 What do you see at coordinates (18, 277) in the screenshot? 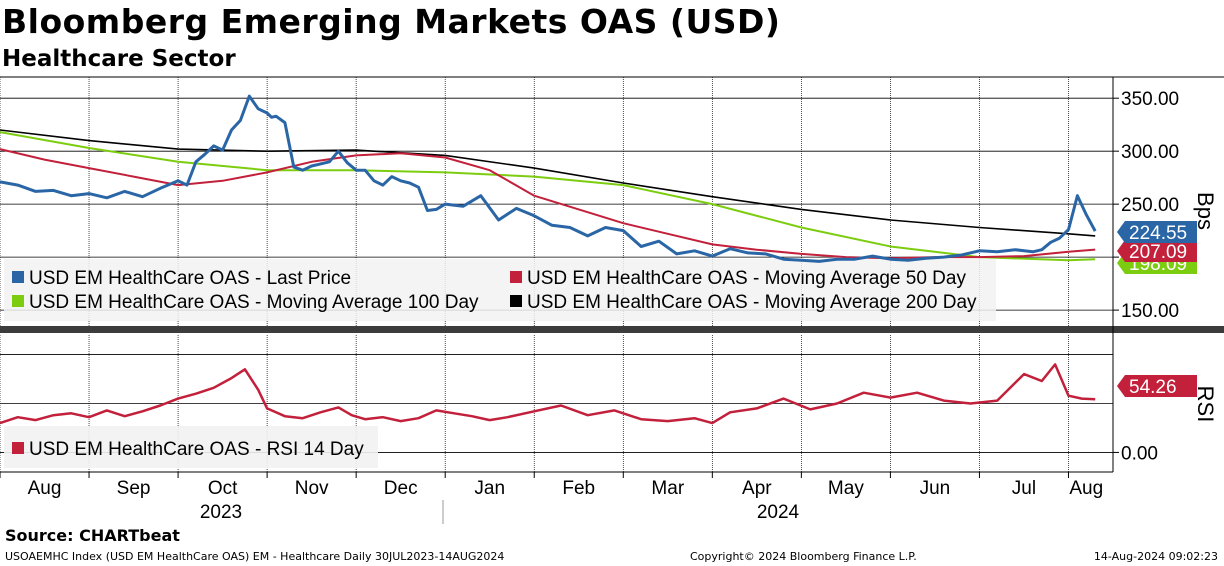
I see `legend-swatch-last_price` at bounding box center [18, 277].